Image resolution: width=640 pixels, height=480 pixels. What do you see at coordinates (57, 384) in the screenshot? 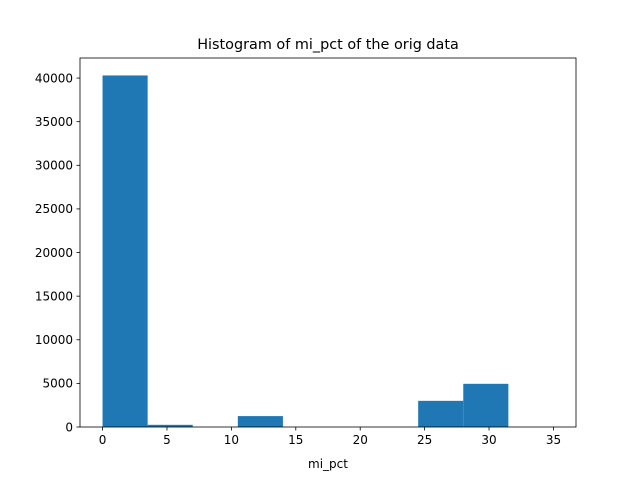
I see `y-tick-label: 5000` at bounding box center [57, 384].